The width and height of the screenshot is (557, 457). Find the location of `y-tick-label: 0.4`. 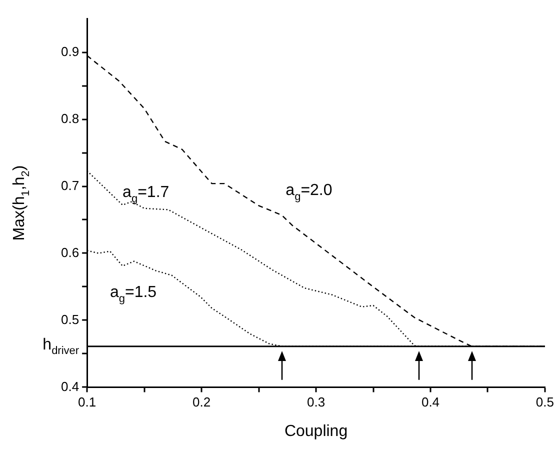

y-tick-label: 0.4 is located at coordinates (70, 386).